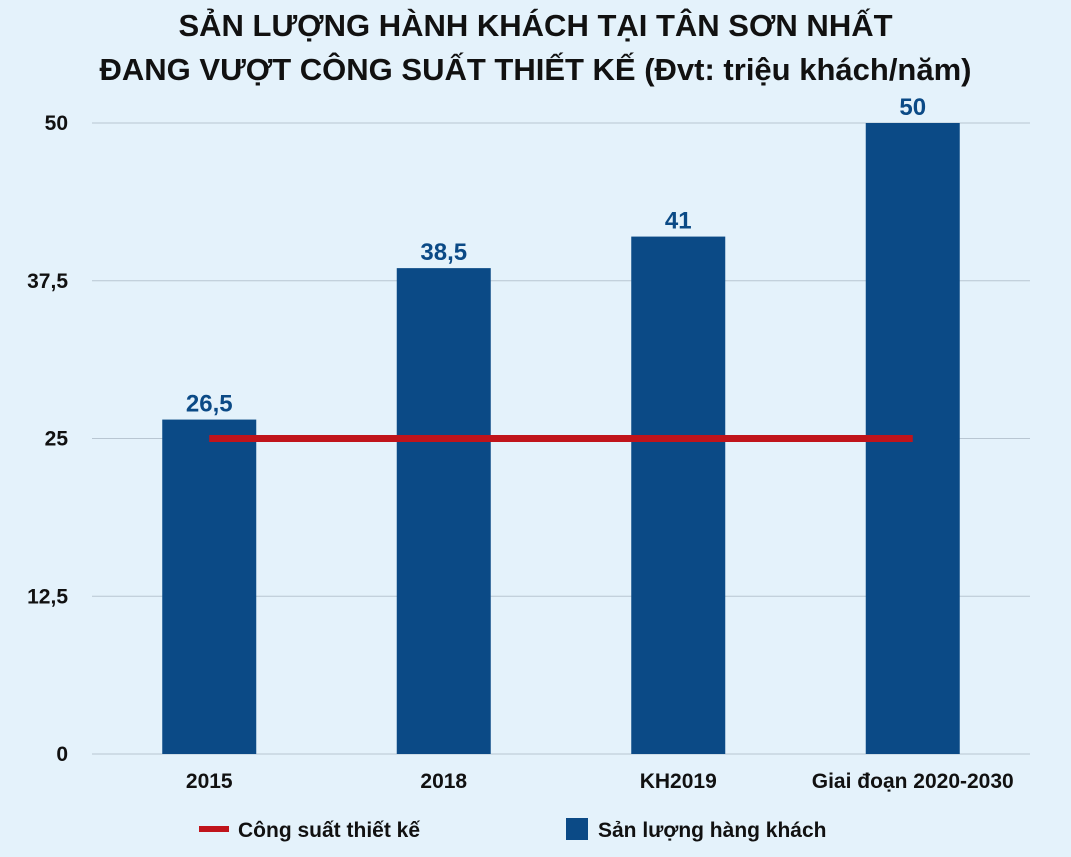  What do you see at coordinates (209, 404) in the screenshot?
I see `data-label: 26,5` at bounding box center [209, 404].